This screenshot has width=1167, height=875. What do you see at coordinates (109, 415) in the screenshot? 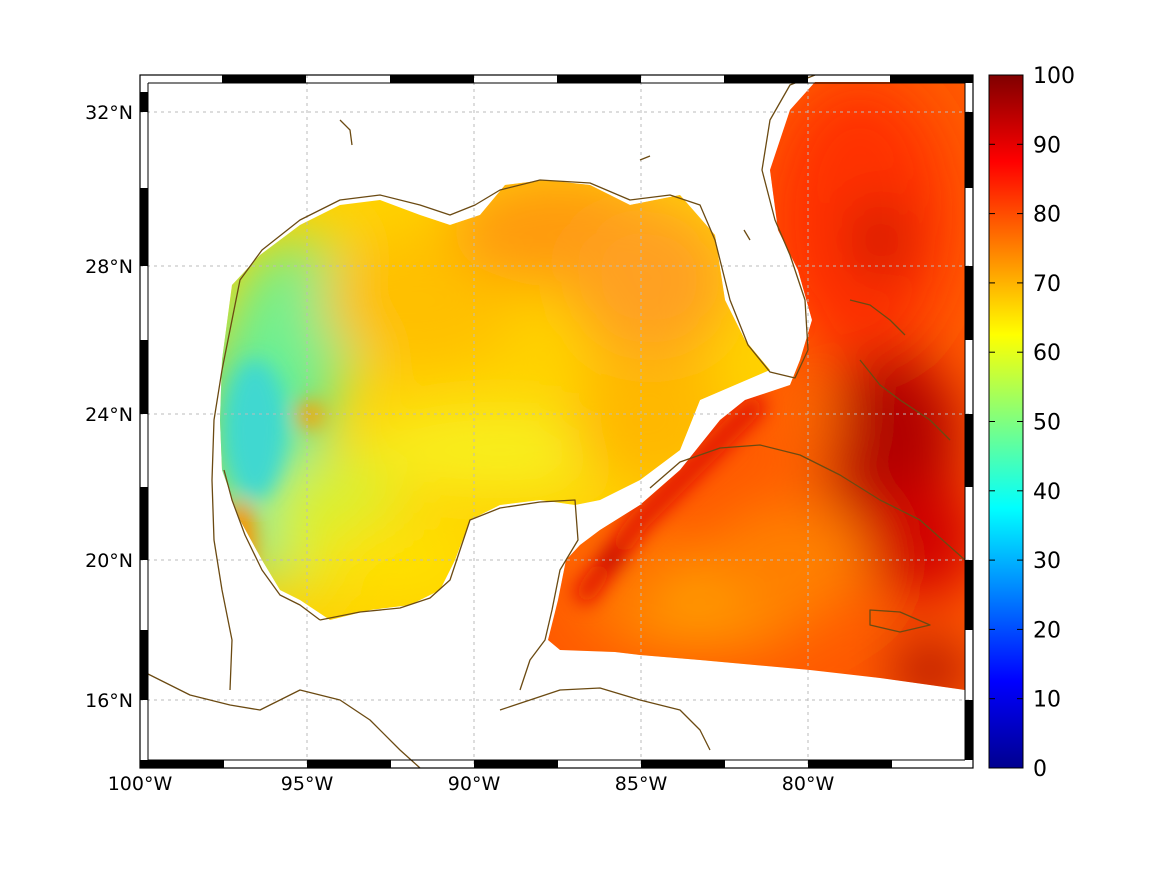
I see `lat-tick-label: 24°N` at bounding box center [109, 415].